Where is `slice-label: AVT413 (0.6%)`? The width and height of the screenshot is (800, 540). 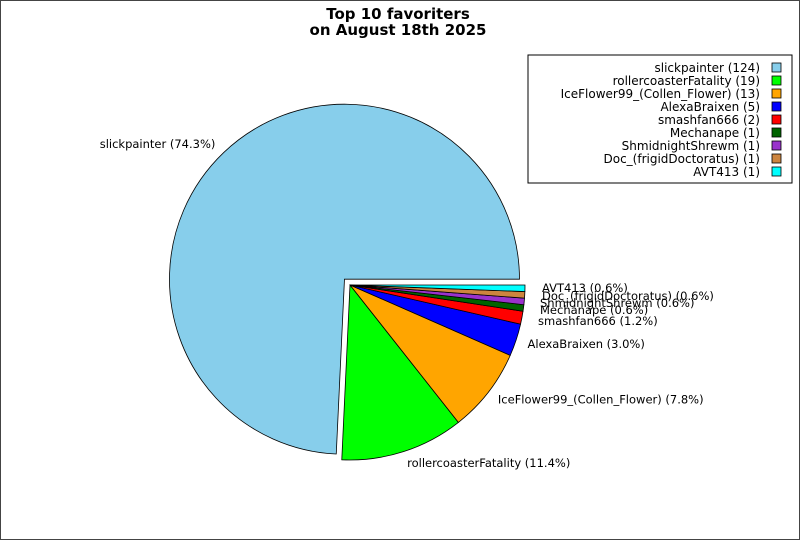 slice-label: AVT413 (0.6%) is located at coordinates (585, 288).